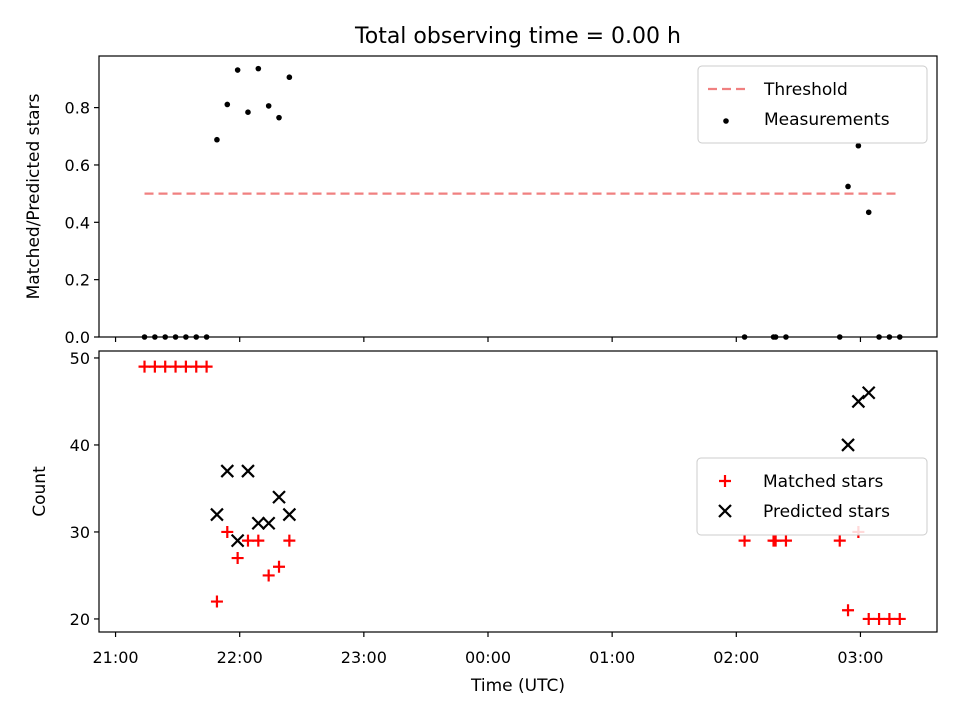 This screenshot has width=960, height=720. I want to click on y-tick-label: 0.4, so click(77, 222).